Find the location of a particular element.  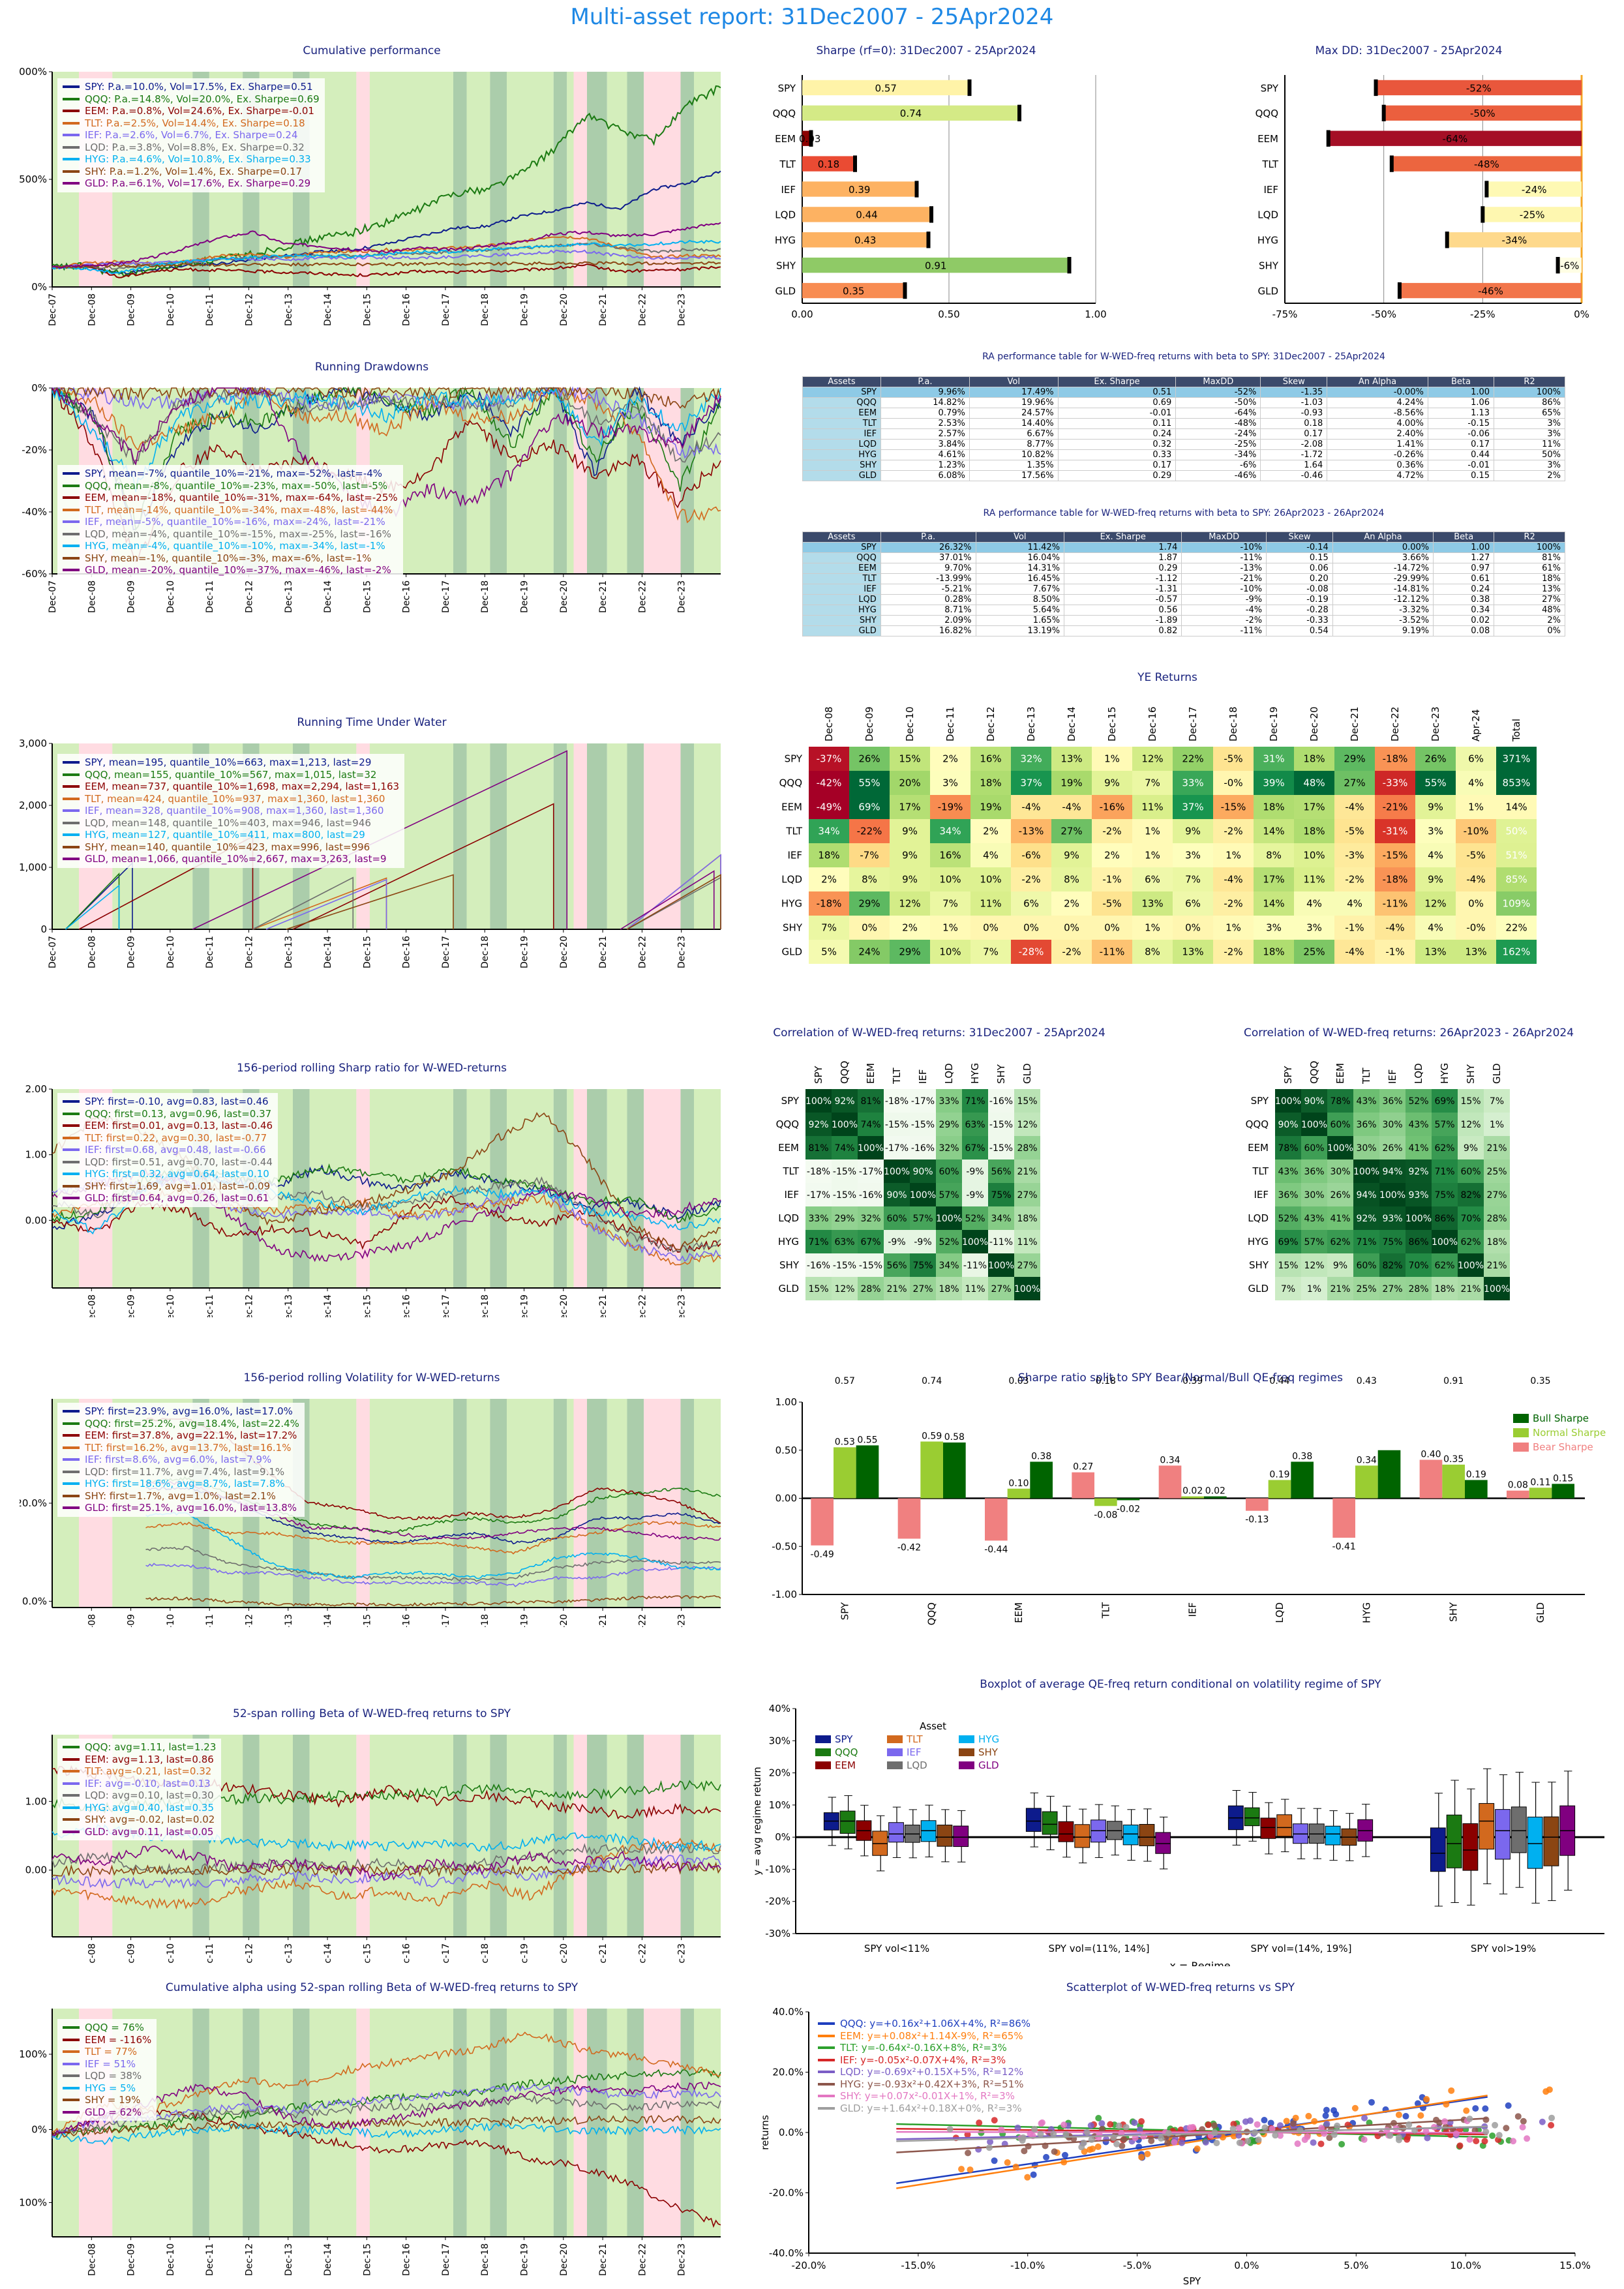

legend-label: TLT: y=-0.64x²-0.16X+8%, R²=3% is located at coordinates (923, 2048).